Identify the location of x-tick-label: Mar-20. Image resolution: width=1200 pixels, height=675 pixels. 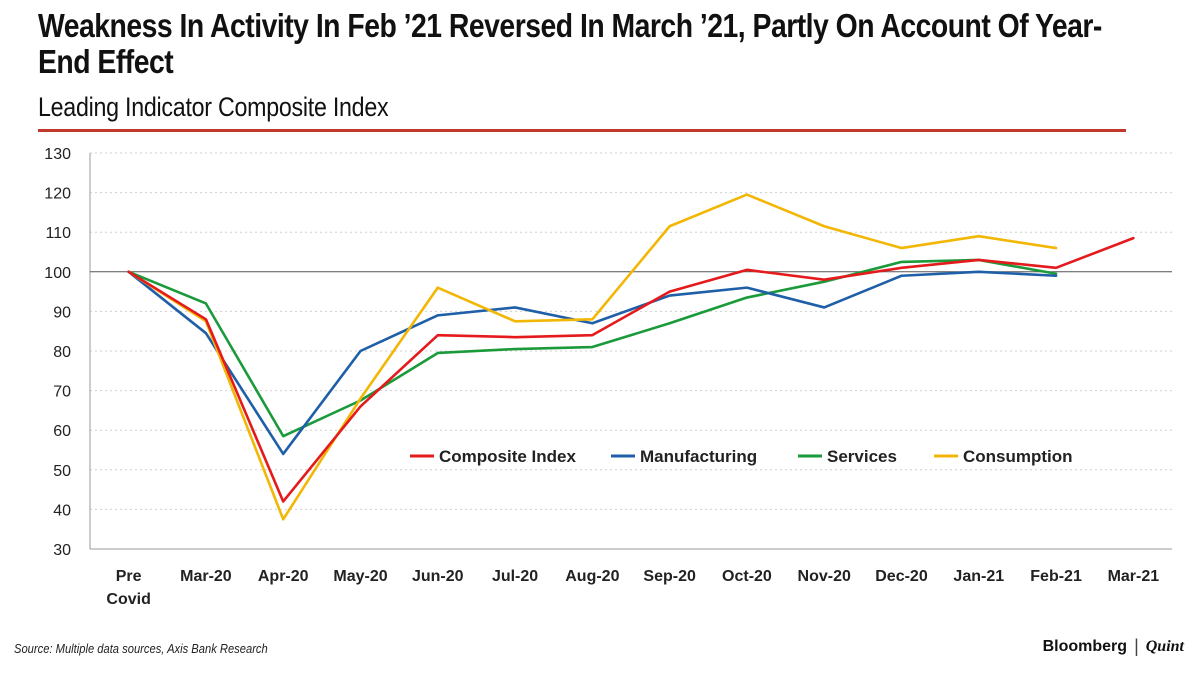
(206, 576).